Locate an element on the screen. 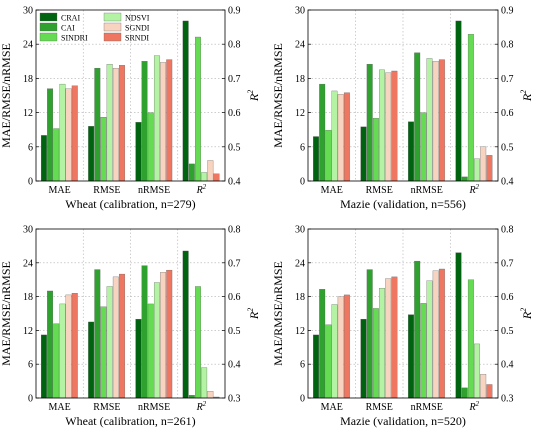  legend-label: NDSVI is located at coordinates (137, 18).